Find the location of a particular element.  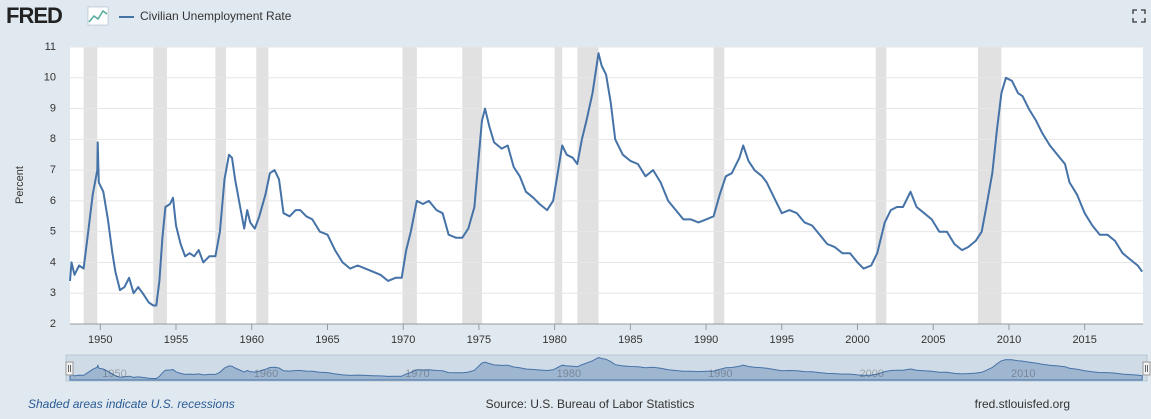

y-tick-label: 5 is located at coordinates (53, 232).